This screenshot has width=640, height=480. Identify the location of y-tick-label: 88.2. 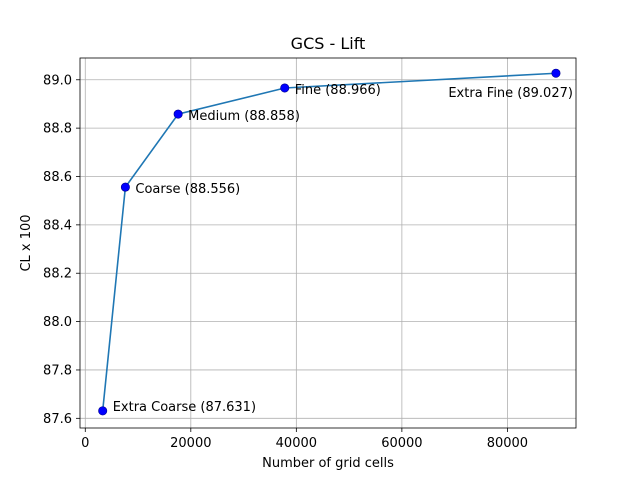
(57, 274).